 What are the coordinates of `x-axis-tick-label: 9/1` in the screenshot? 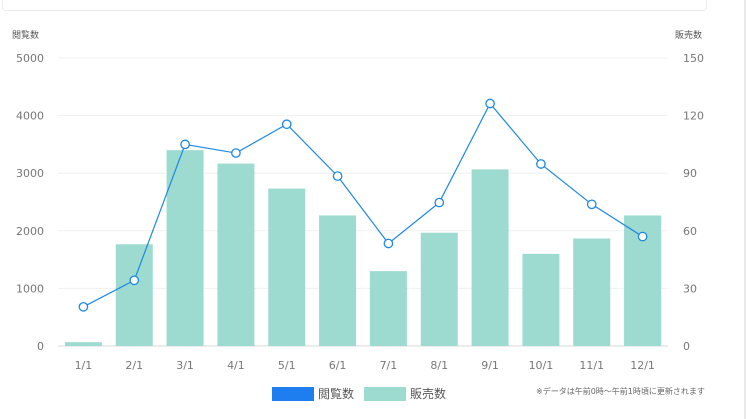 It's located at (490, 365).